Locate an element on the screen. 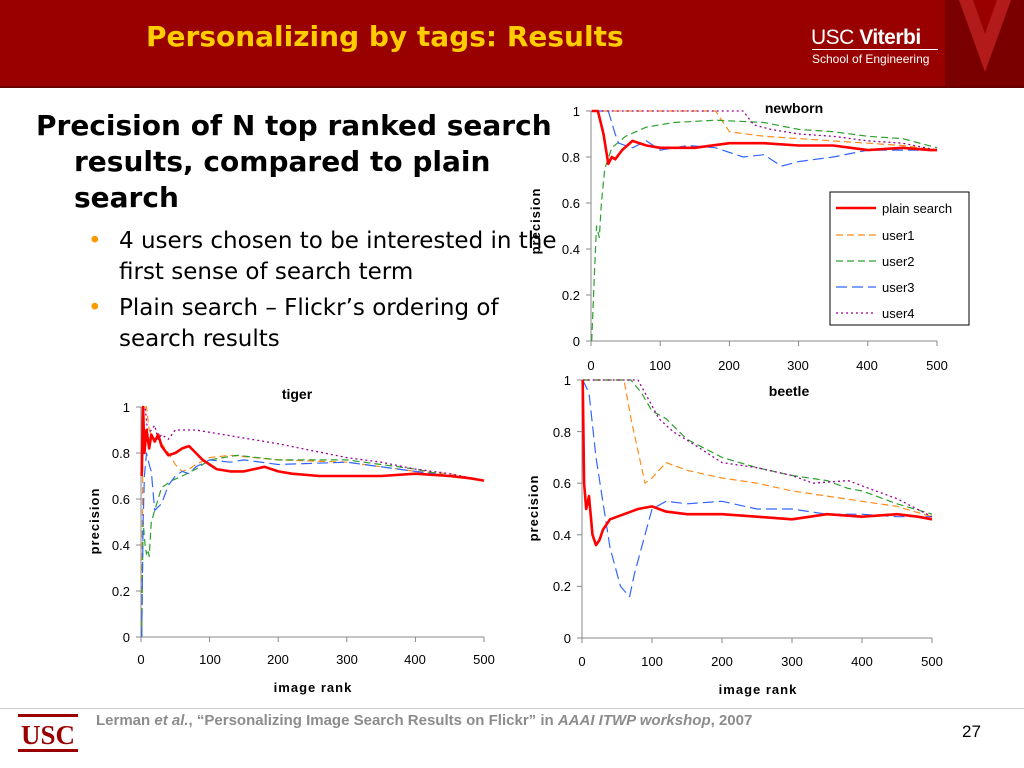 The height and width of the screenshot is (768, 1024). footer-divider is located at coordinates (512, 708).